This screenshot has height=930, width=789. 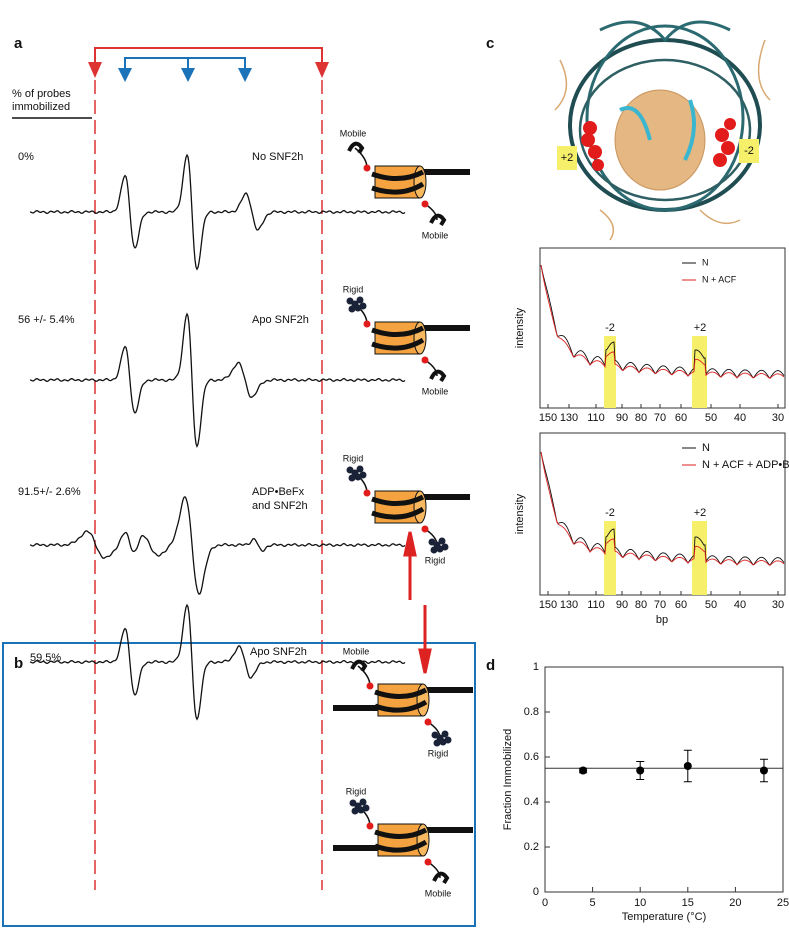 What do you see at coordinates (745, 465) in the screenshot?
I see `legend-label: N + ACF + ADP•BeFx` at bounding box center [745, 465].